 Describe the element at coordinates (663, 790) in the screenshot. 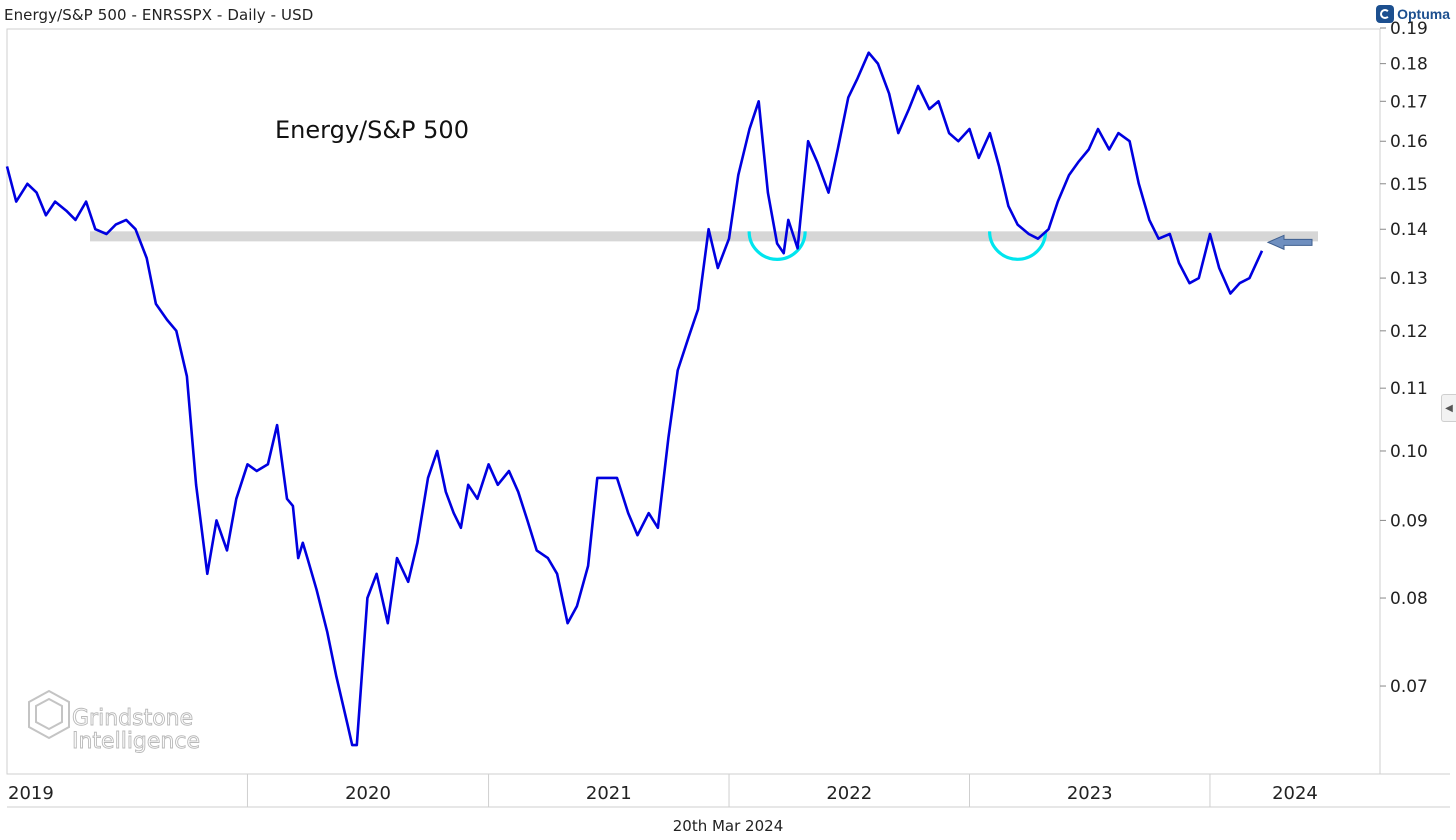

I see `x-axis-labels: 2019 2020 2021 2022 2023 2024` at that location.